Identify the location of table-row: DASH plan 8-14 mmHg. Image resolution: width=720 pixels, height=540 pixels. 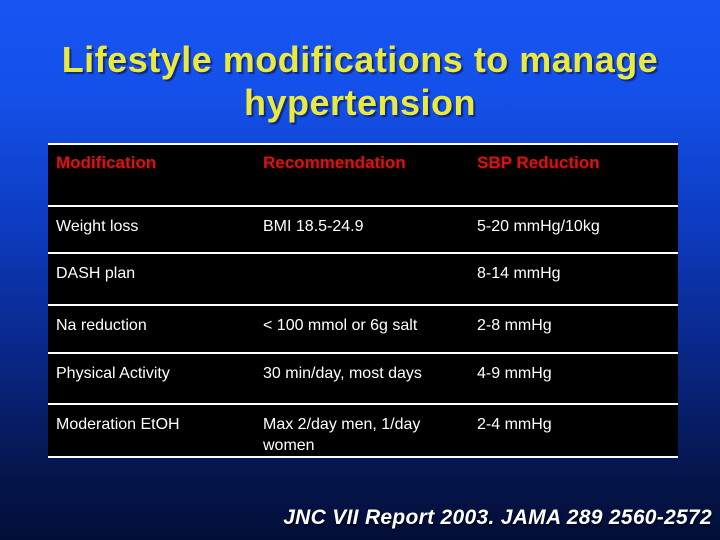
(363, 280).